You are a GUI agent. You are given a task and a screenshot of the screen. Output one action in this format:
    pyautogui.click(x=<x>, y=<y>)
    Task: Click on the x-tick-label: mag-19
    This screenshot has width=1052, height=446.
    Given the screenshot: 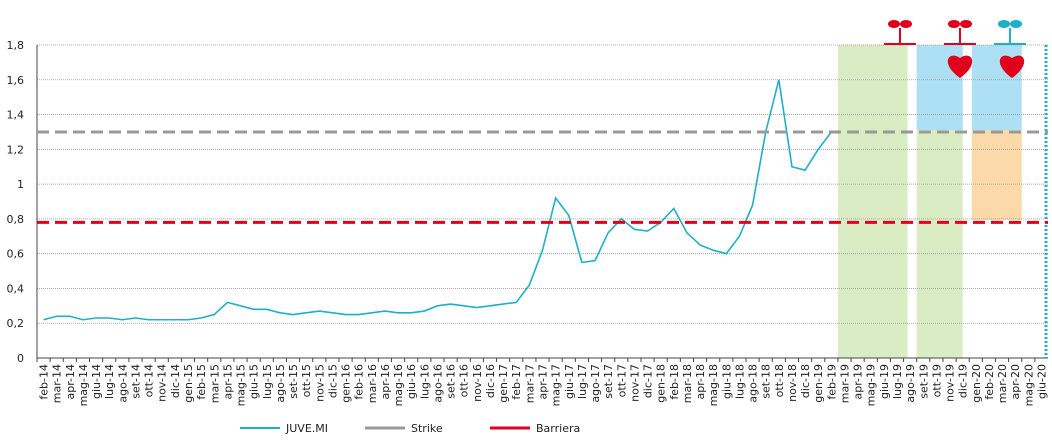 What is the action you would take?
    pyautogui.click(x=871, y=385)
    